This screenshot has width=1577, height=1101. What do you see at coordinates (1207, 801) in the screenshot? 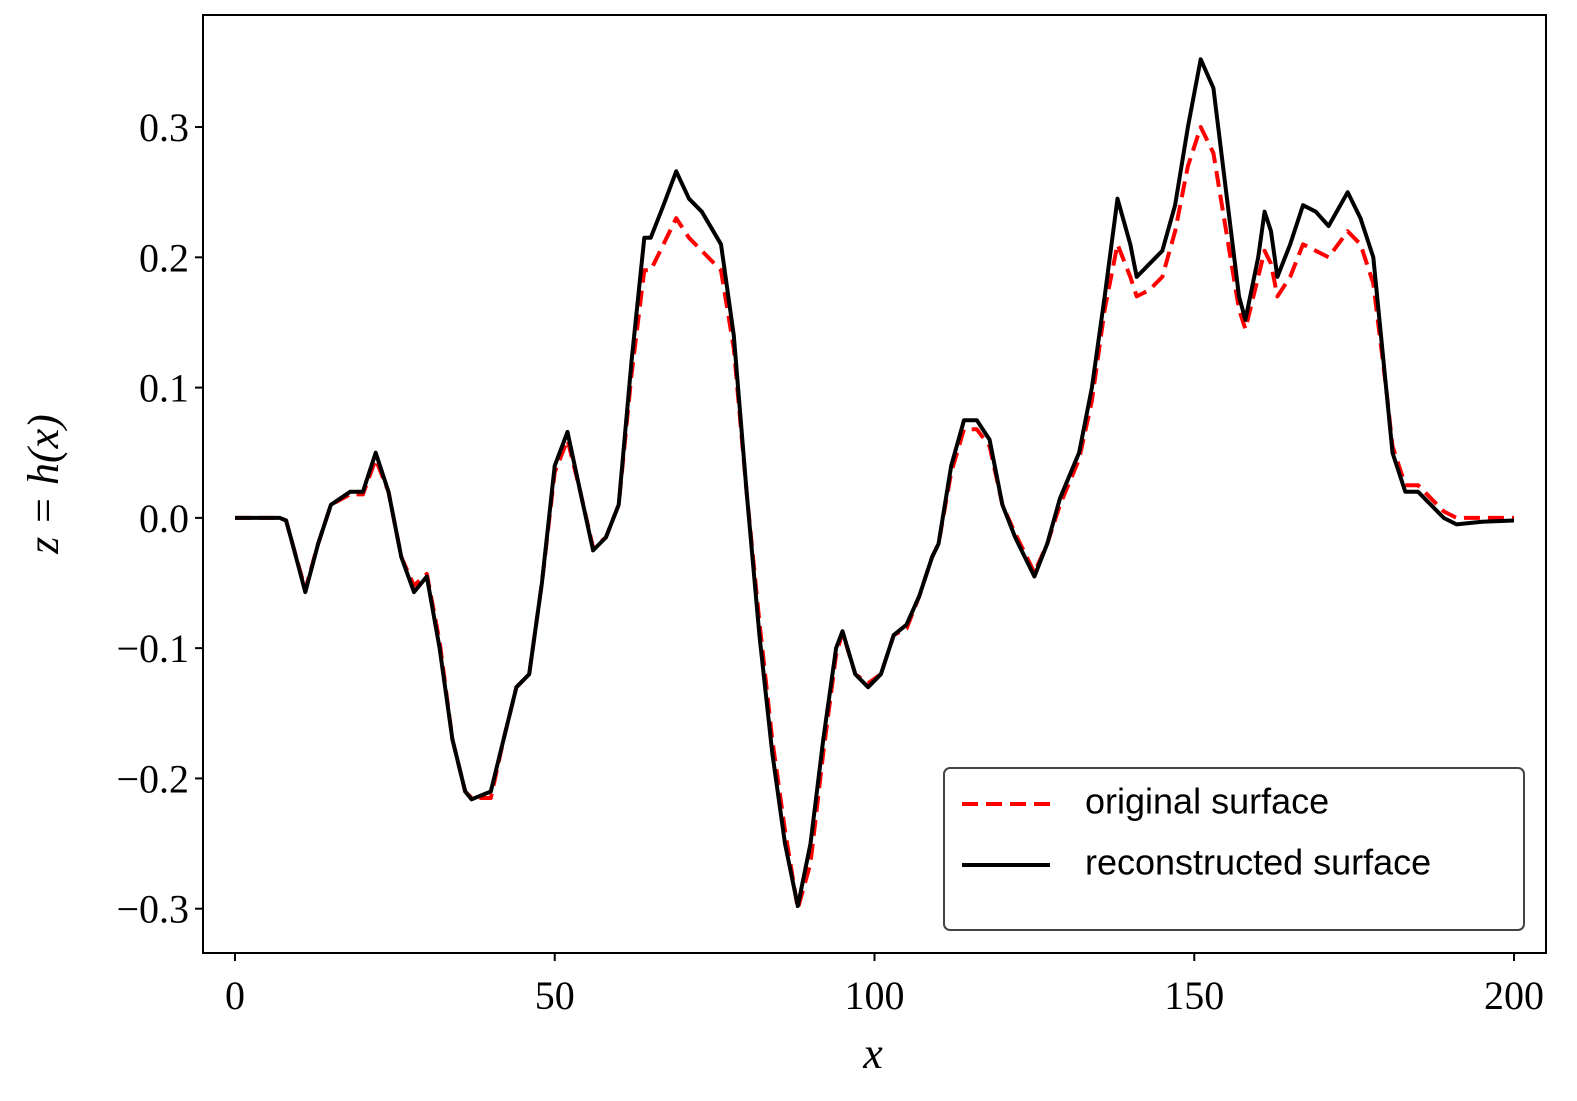
I see `legend-label: original surface` at bounding box center [1207, 801].